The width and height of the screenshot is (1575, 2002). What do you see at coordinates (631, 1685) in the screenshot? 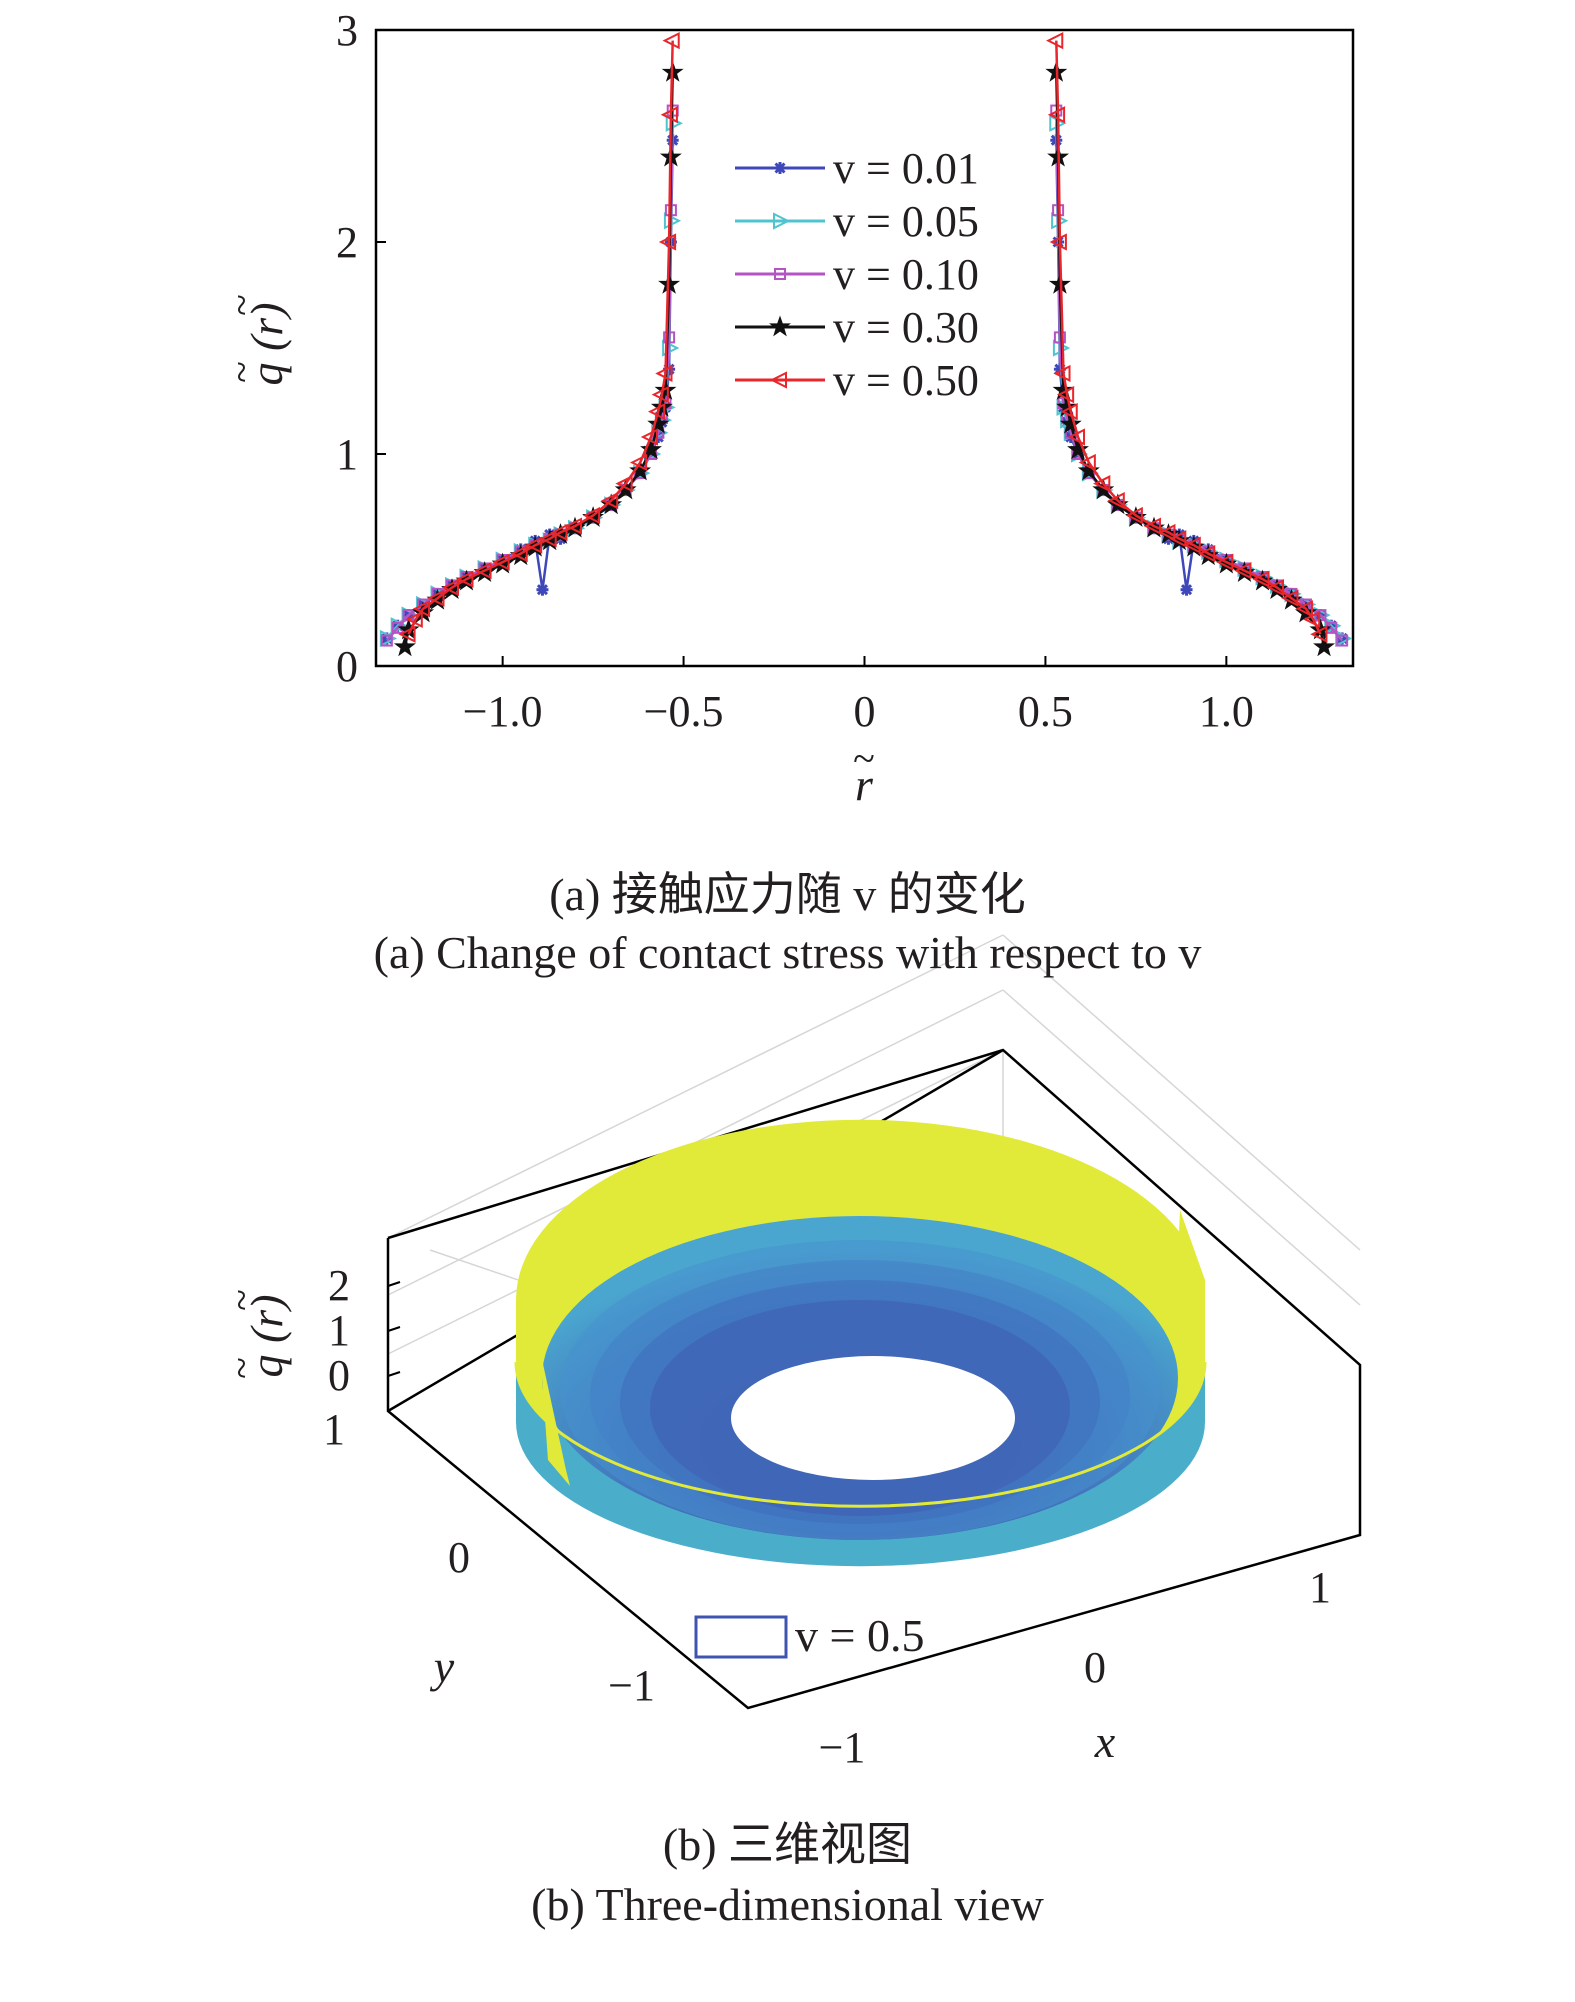
I see `y-tick-label: −1` at bounding box center [631, 1685].